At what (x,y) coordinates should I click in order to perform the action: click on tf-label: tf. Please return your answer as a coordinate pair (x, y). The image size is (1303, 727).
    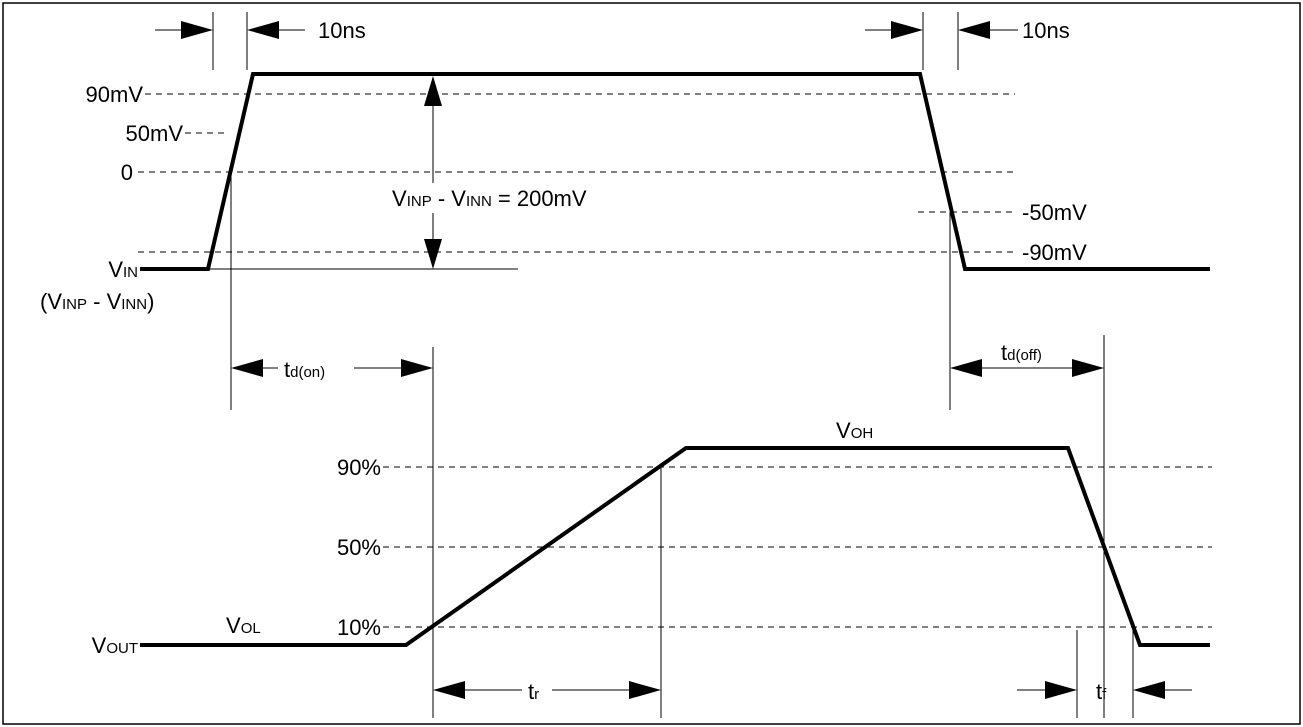
    Looking at the image, I should click on (1101, 691).